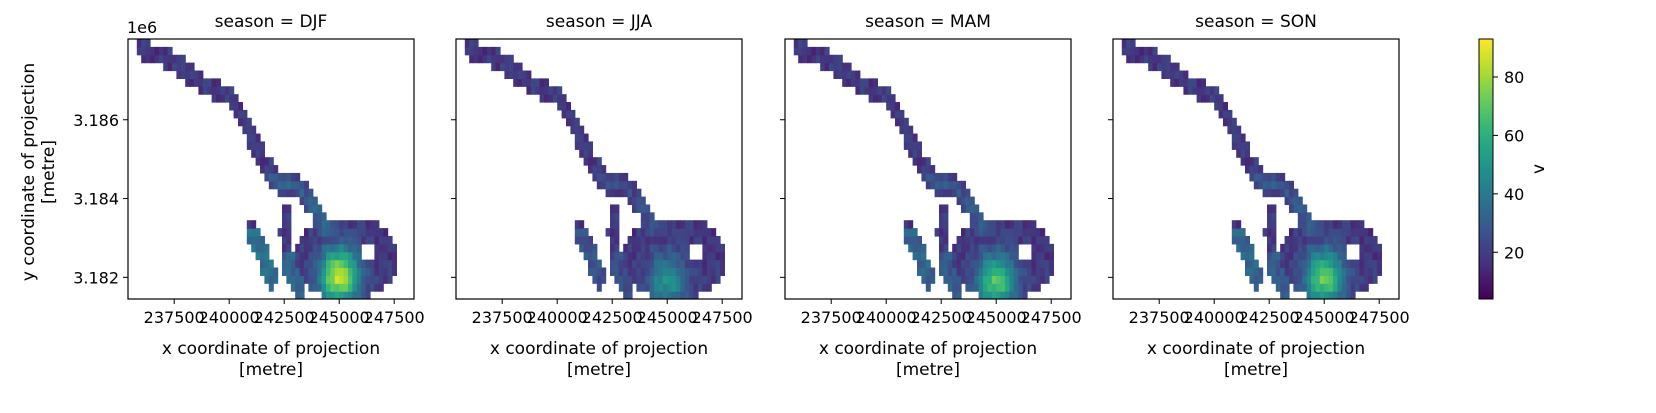 Image resolution: width=1656 pixels, height=413 pixels. Describe the element at coordinates (39, 172) in the screenshot. I see `y-axis-label: y coordinate of projection [metre]` at that location.